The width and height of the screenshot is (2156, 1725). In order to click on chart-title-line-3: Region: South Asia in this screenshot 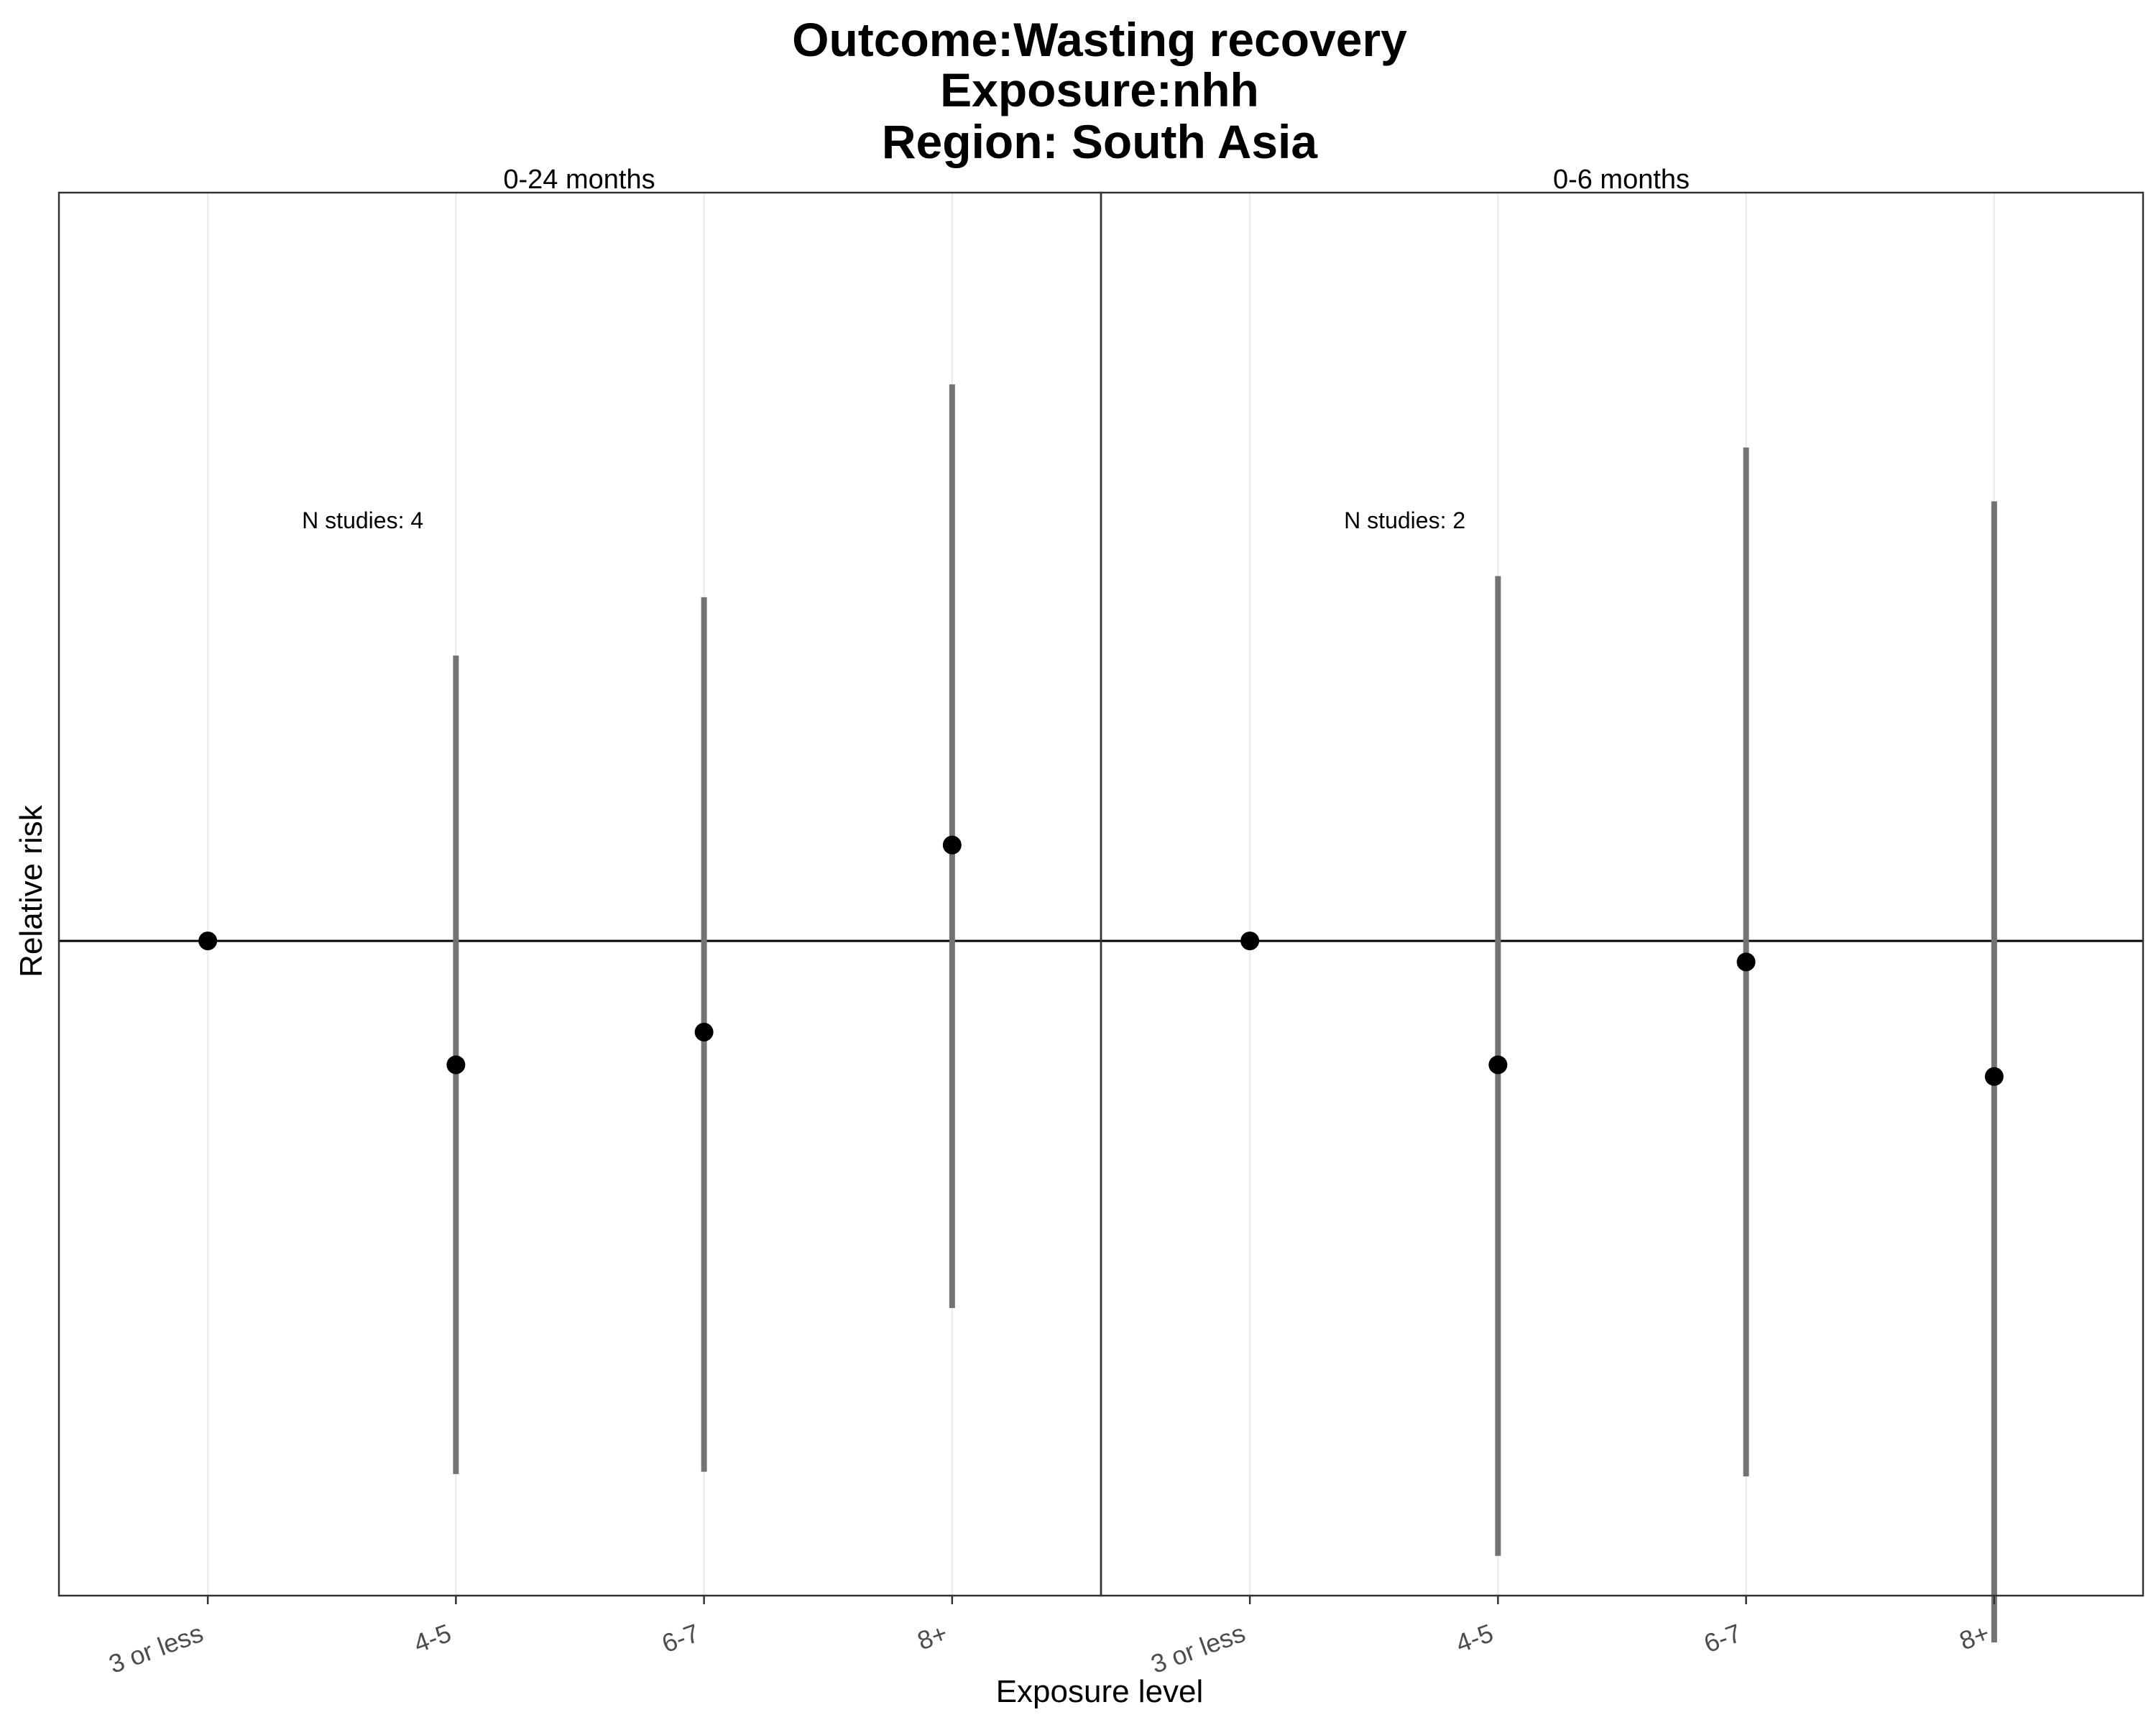, I will do `click(1100, 141)`.